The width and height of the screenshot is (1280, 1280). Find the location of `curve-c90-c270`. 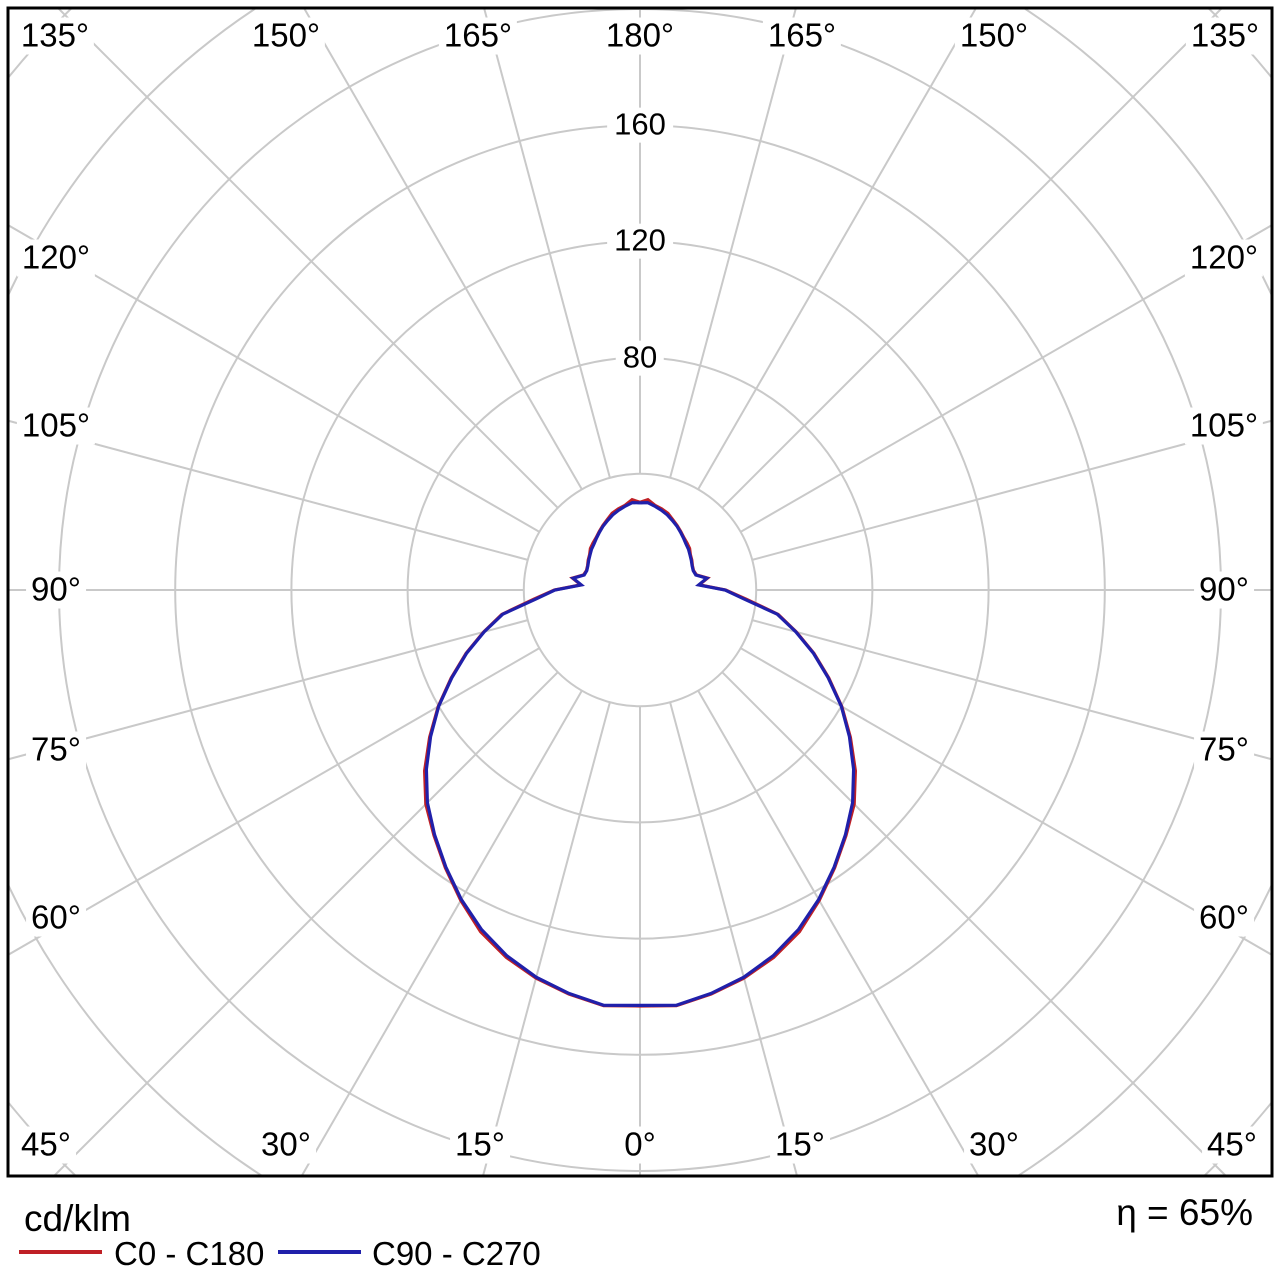

curve-c90-c270 is located at coordinates (640, 754).